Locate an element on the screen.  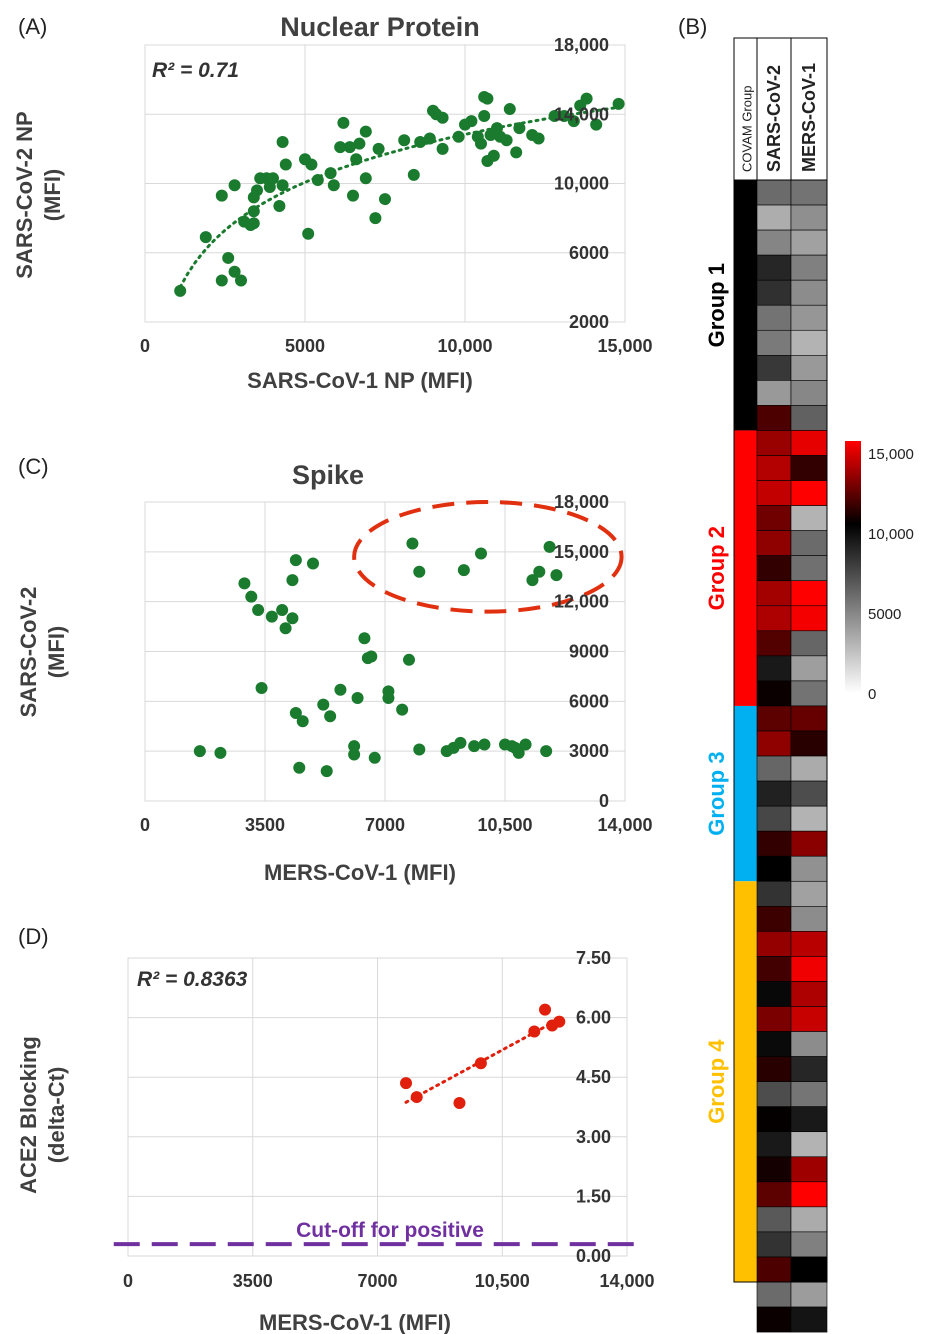
x-tick-label: 3500 is located at coordinates (265, 825).